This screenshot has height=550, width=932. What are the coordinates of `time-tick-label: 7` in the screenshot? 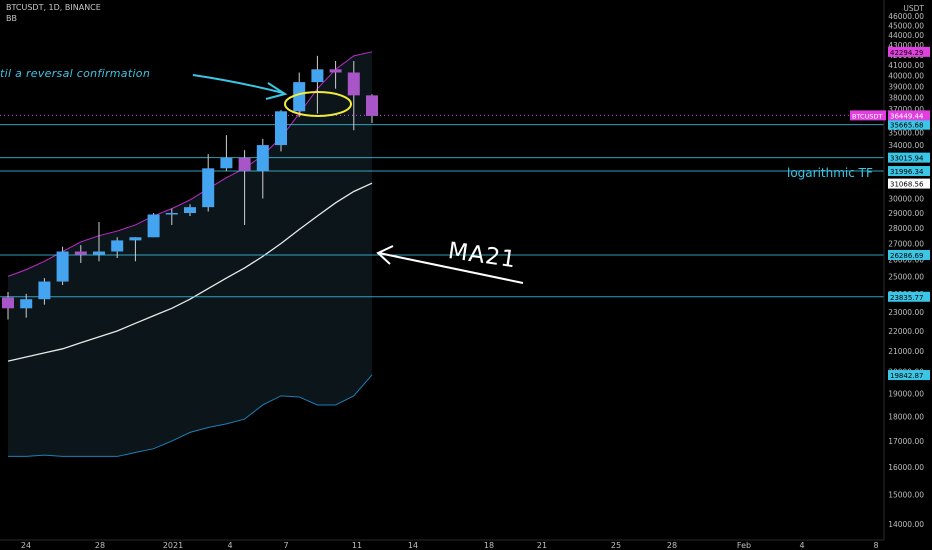 It's located at (285, 545).